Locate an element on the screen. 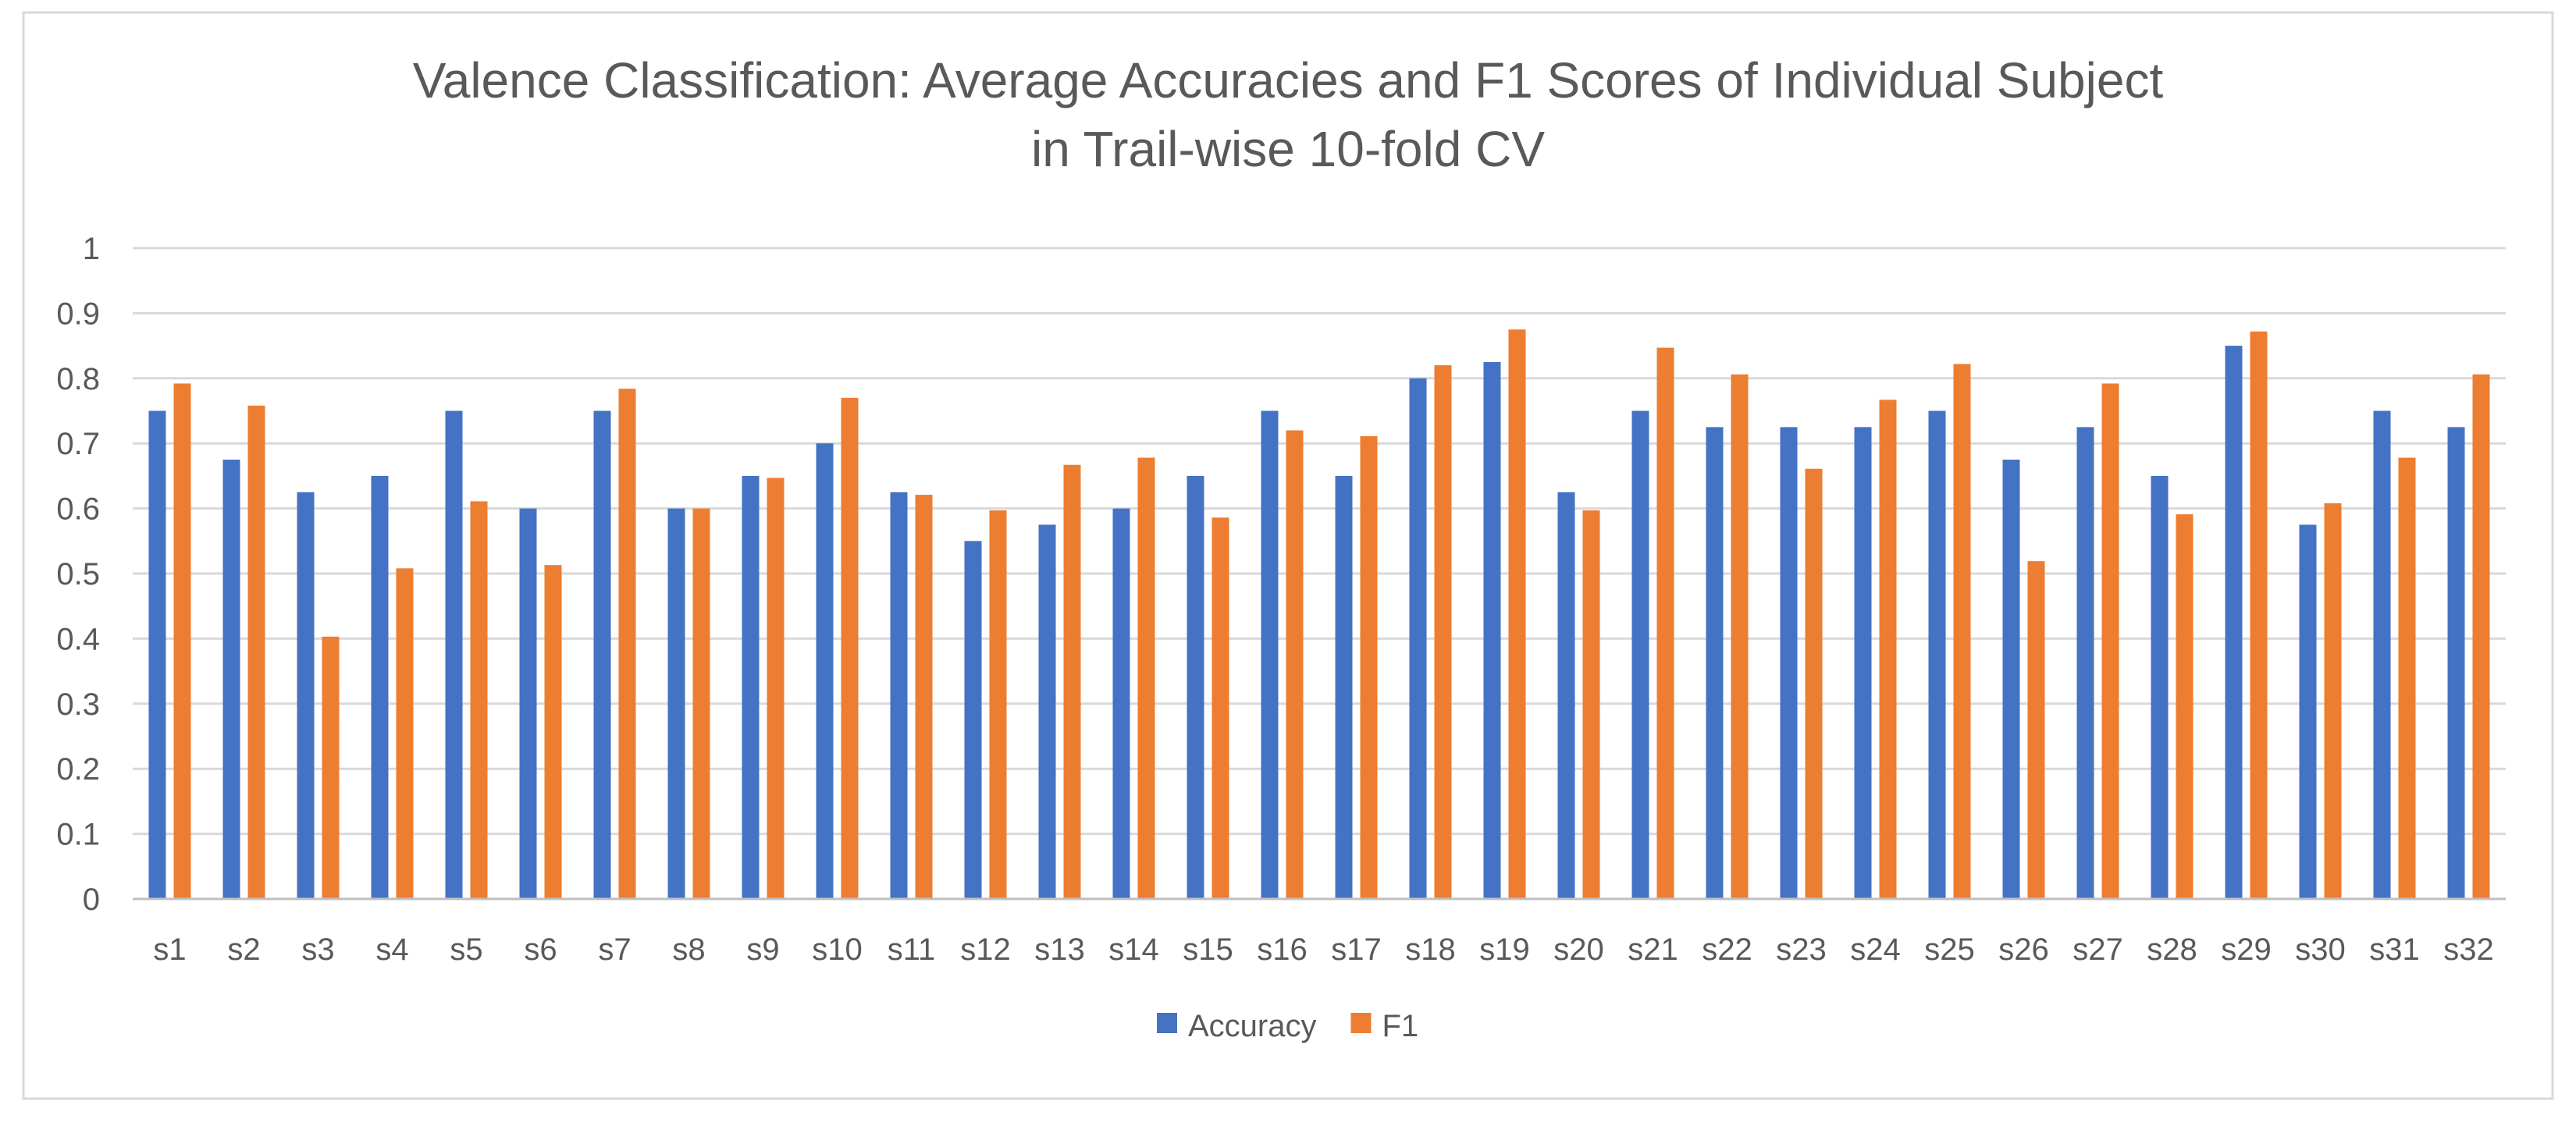 The height and width of the screenshot is (1126, 2576). bar-f1-s1 is located at coordinates (182, 641).